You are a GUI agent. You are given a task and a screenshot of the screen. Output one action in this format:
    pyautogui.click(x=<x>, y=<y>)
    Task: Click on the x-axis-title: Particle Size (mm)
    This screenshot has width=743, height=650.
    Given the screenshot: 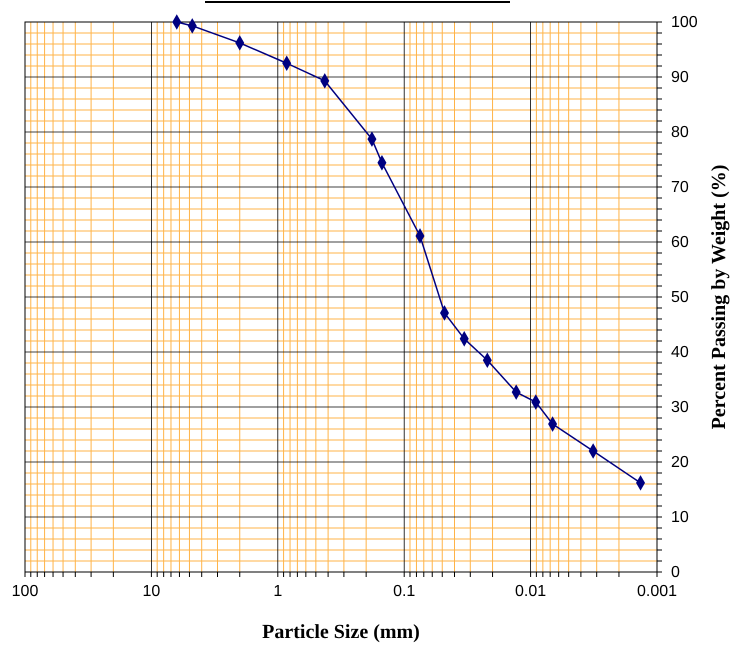 What is the action you would take?
    pyautogui.click(x=341, y=632)
    